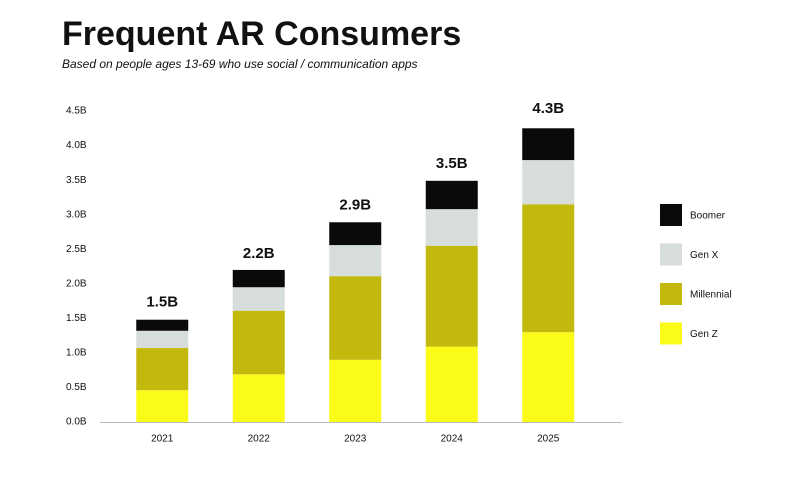 This screenshot has width=800, height=484. What do you see at coordinates (548, 108) in the screenshot?
I see `total-label: 4.3B` at bounding box center [548, 108].